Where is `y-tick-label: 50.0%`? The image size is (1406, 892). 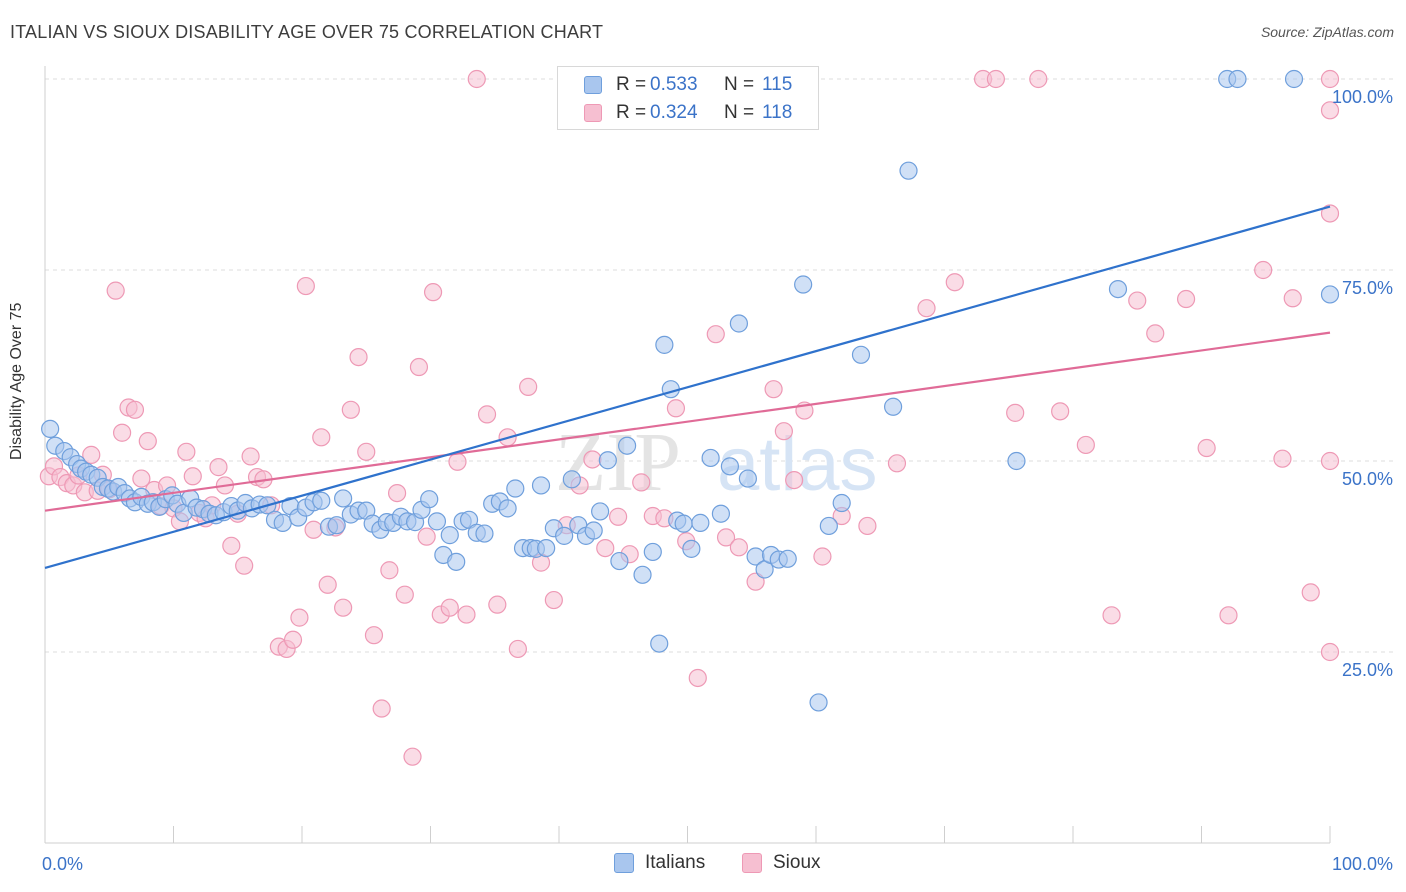 y-tick-label: 50.0% is located at coordinates (1367, 479).